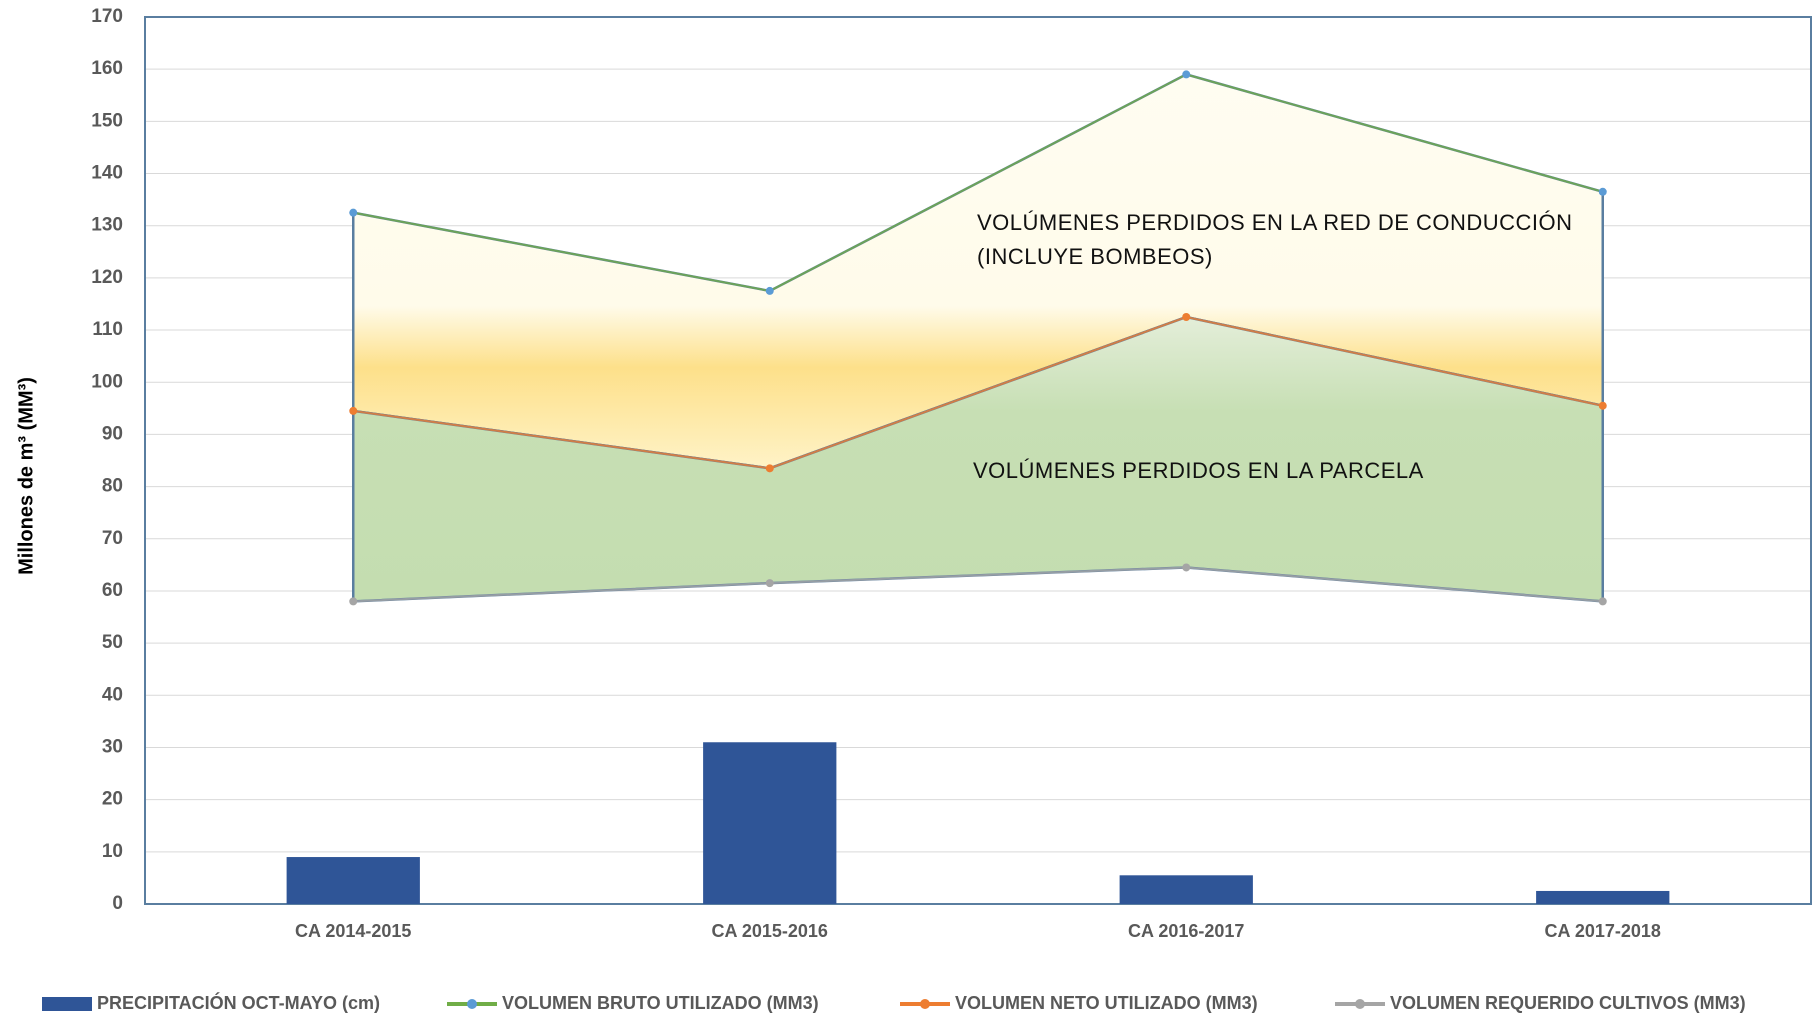 This screenshot has width=1820, height=1017. Describe the element at coordinates (660, 1003) in the screenshot. I see `legend-label: VOLUMEN BRUTO UTILIZADO (MM3)` at that location.